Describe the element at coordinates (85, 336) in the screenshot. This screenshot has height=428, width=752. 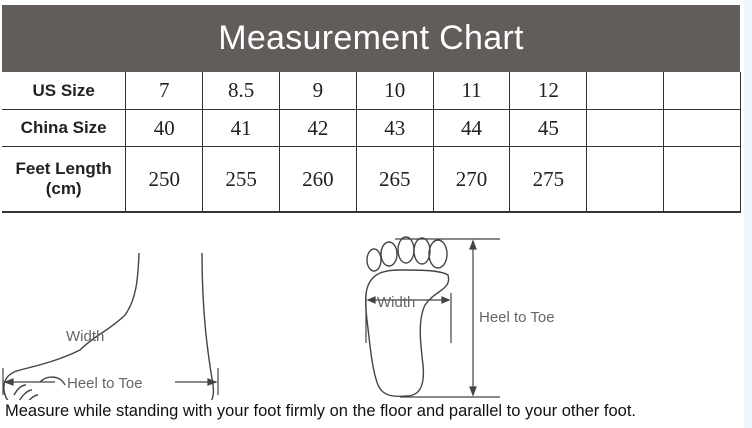
I see `side-width-label: Width` at that location.